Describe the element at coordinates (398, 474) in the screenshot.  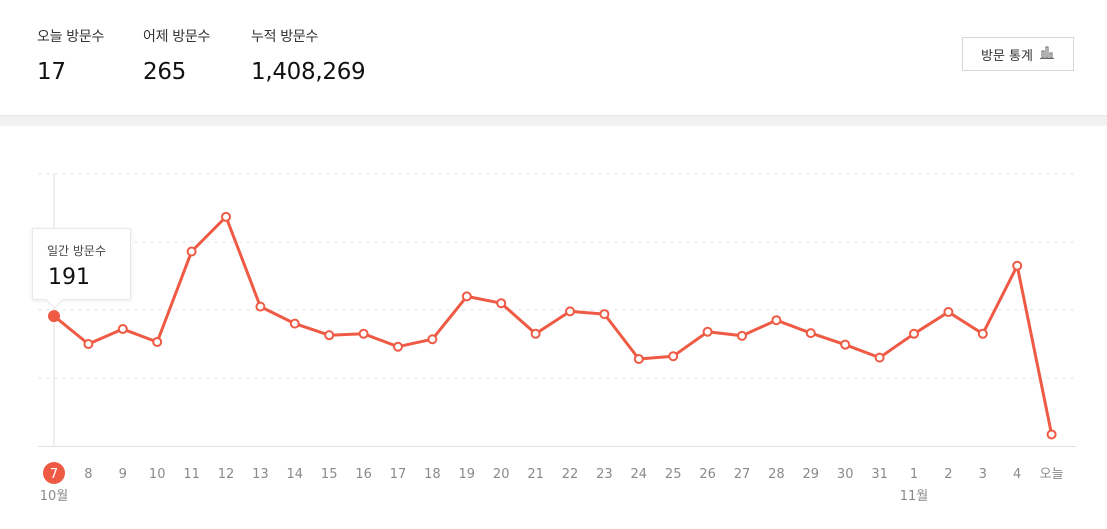
I see `x-tick-label: 17` at that location.